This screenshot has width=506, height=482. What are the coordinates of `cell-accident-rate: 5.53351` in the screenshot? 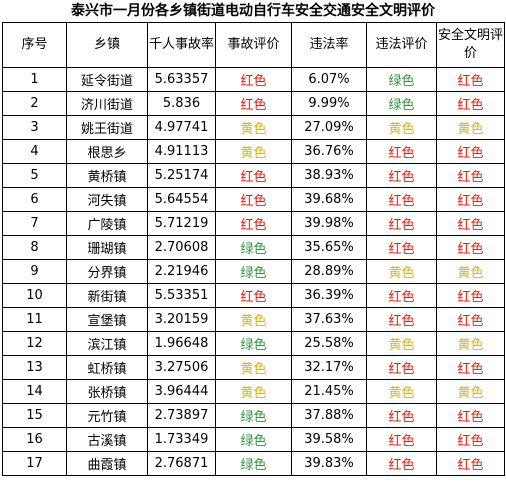 It's located at (181, 295).